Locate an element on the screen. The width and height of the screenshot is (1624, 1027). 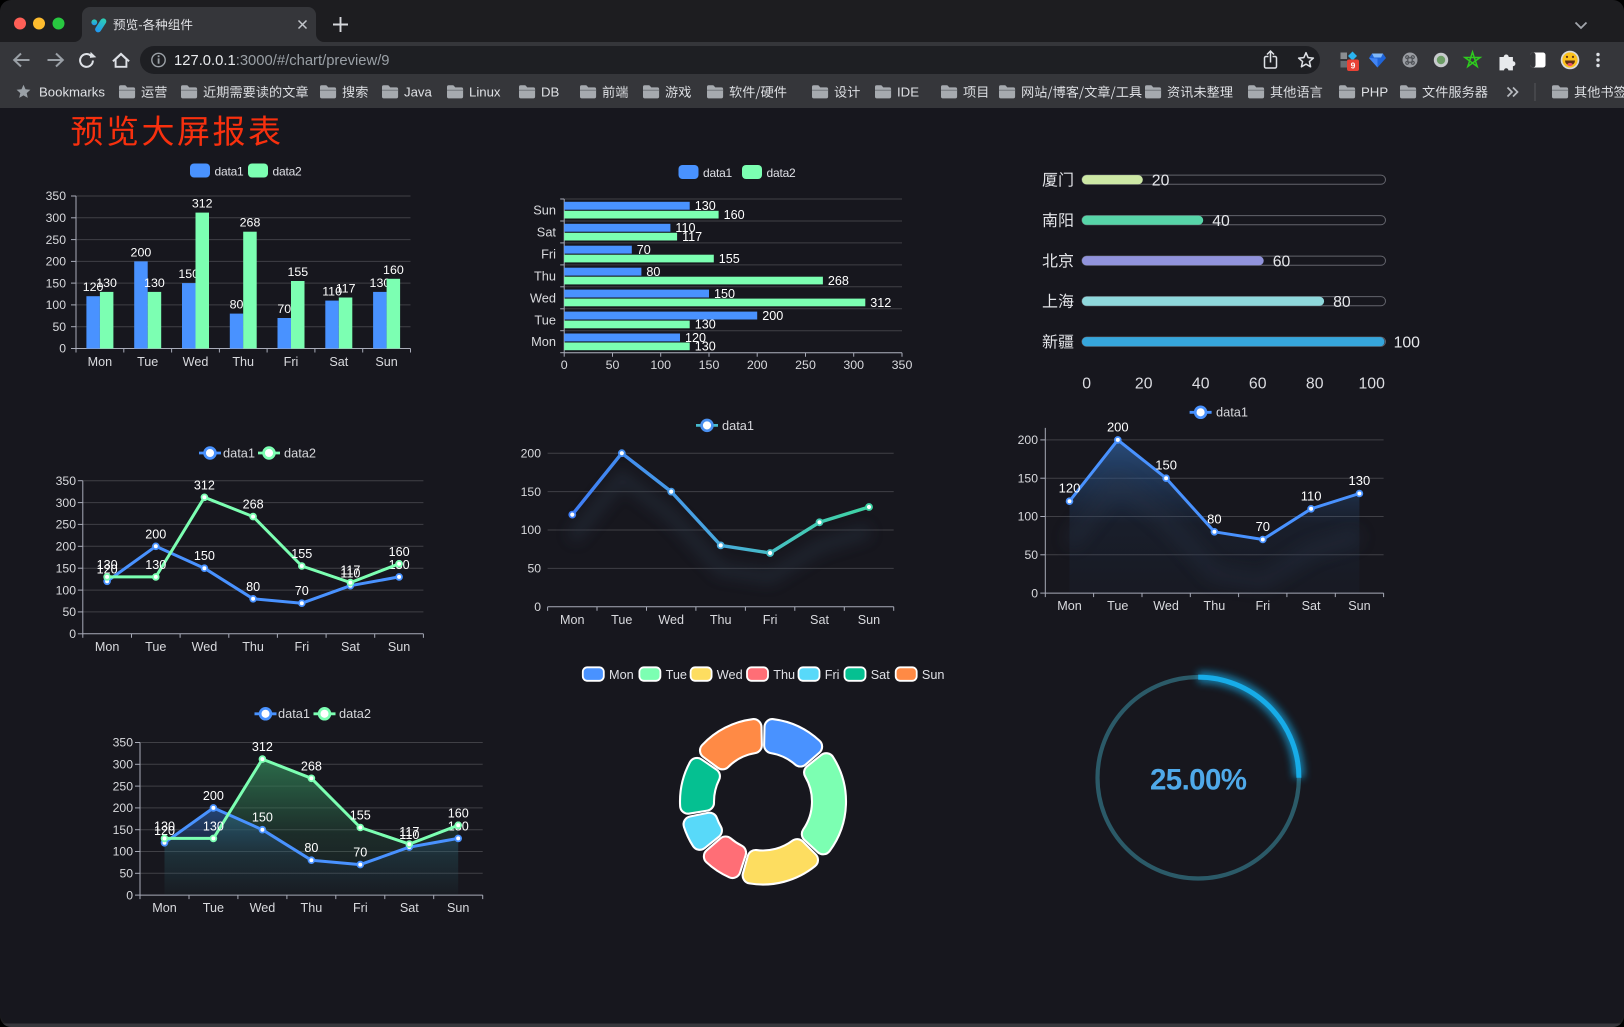
svg-text: 20 is located at coordinates (1144, 384).